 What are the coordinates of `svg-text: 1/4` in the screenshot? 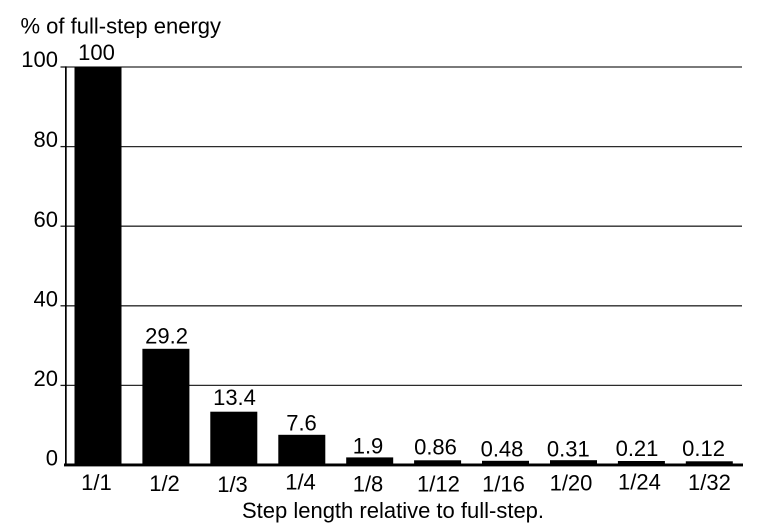 It's located at (300, 482).